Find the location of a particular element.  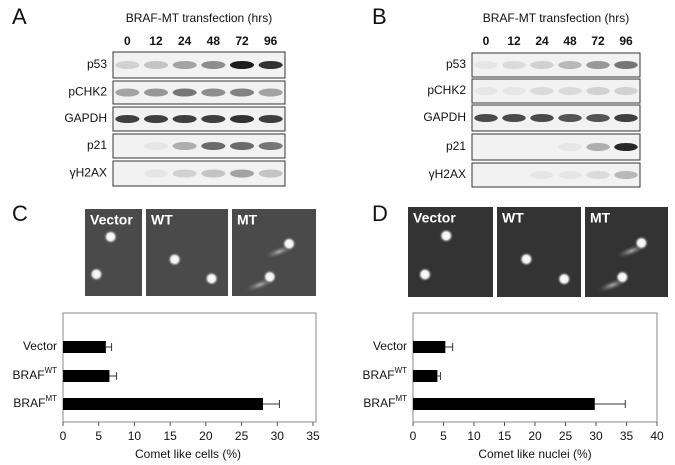

plot-frame is located at coordinates (189, 367).